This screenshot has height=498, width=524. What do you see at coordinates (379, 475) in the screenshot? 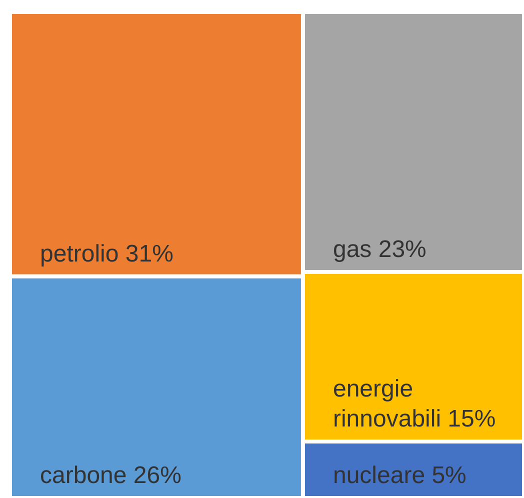
I see `category-label: nucleare` at bounding box center [379, 475].